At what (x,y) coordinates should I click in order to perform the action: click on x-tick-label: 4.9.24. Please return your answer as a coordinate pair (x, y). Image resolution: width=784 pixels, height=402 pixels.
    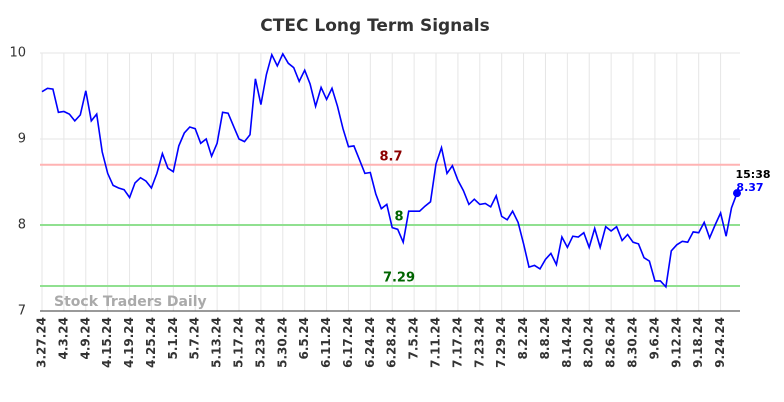
    Looking at the image, I should click on (85, 338).